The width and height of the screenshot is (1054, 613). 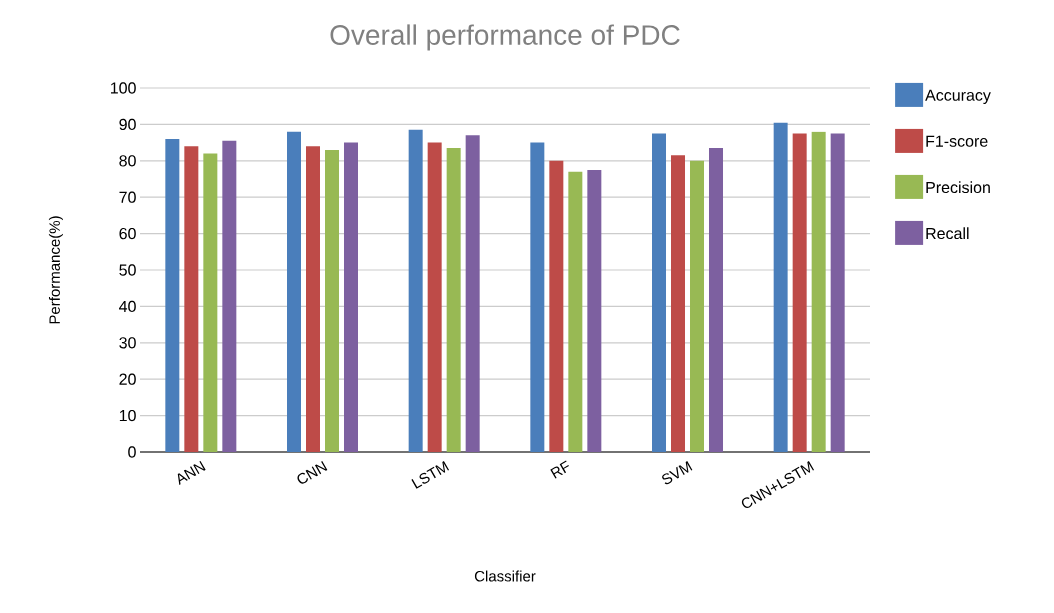 I want to click on legend-label: F1-score, so click(x=957, y=141).